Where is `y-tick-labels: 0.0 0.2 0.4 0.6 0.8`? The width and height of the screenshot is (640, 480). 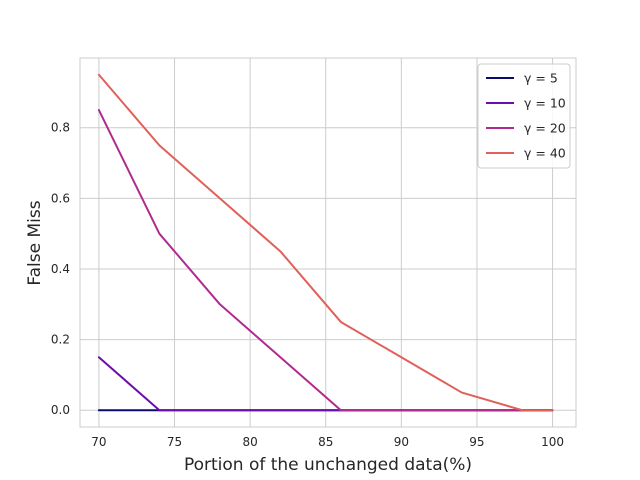
y-tick-labels: 0.0 0.2 0.4 0.6 0.8 is located at coordinates (60, 269).